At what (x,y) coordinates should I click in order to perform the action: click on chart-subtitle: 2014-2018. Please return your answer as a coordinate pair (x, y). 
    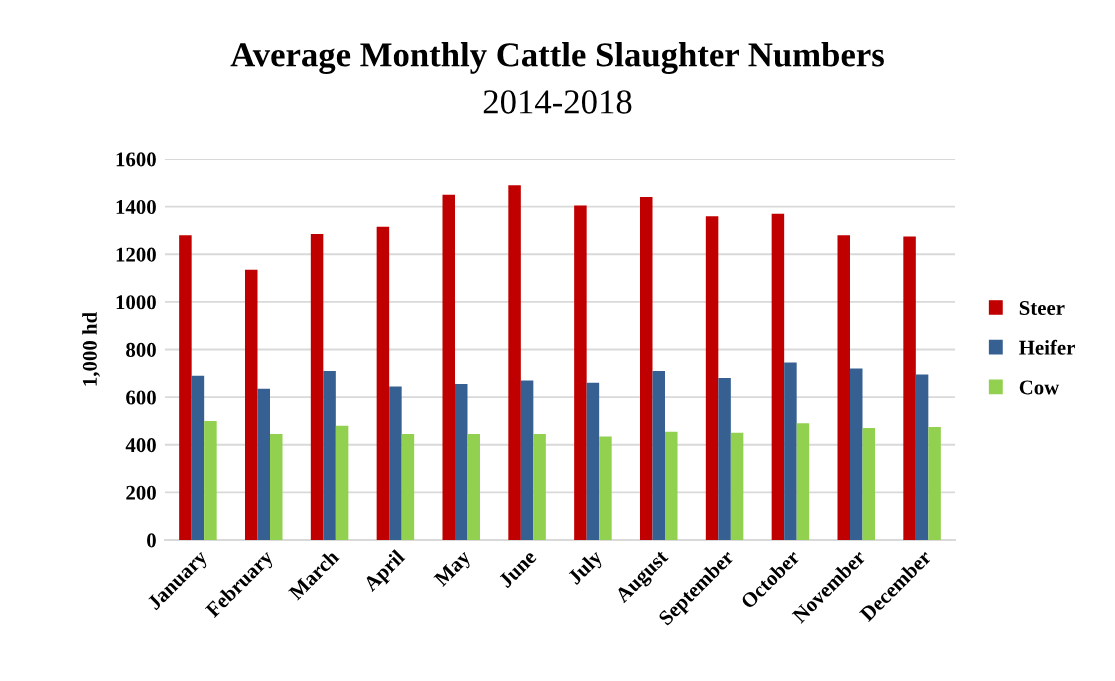
    Looking at the image, I should click on (557, 102).